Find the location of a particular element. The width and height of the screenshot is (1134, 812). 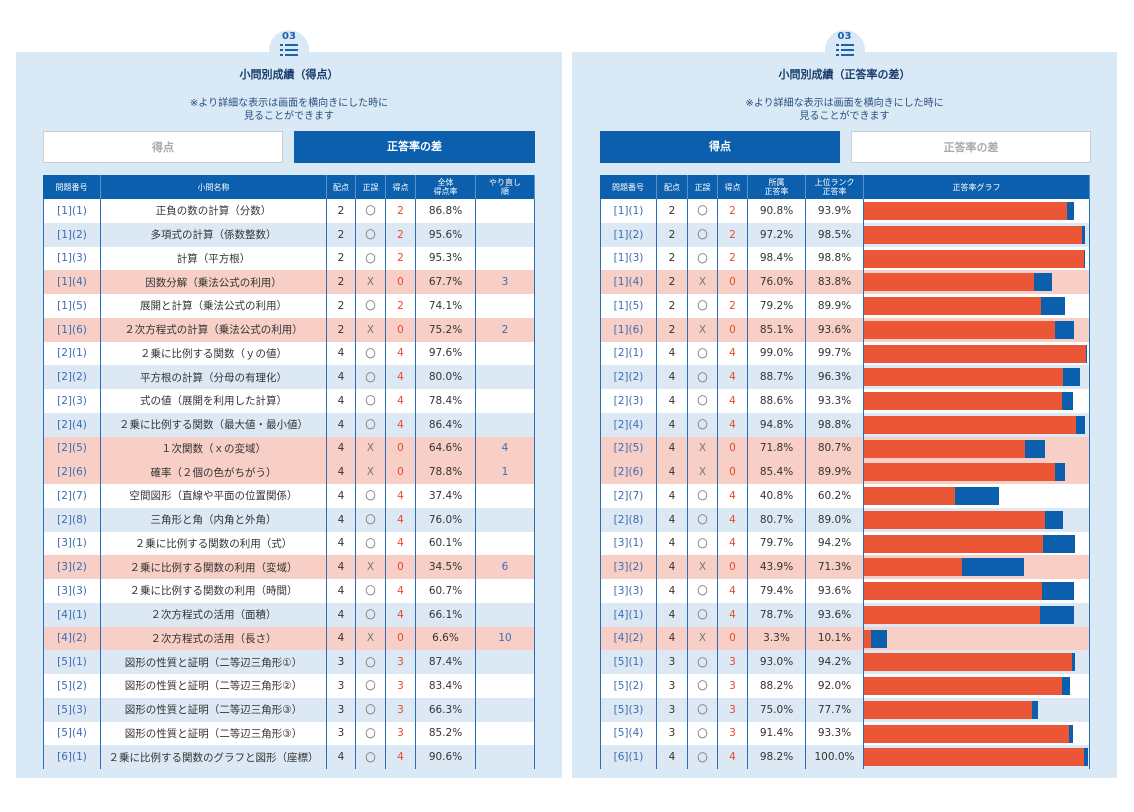

table-cell: ２乗に比例する関数の利用（式） is located at coordinates (214, 543).